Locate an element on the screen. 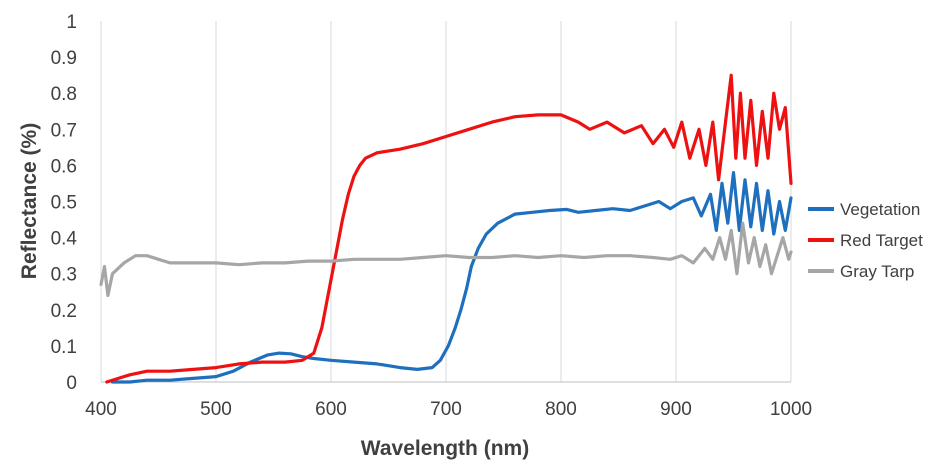 Image resolution: width=947 pixels, height=470 pixels. legend: Vegetation Red Target Gray Tarp is located at coordinates (865, 240).